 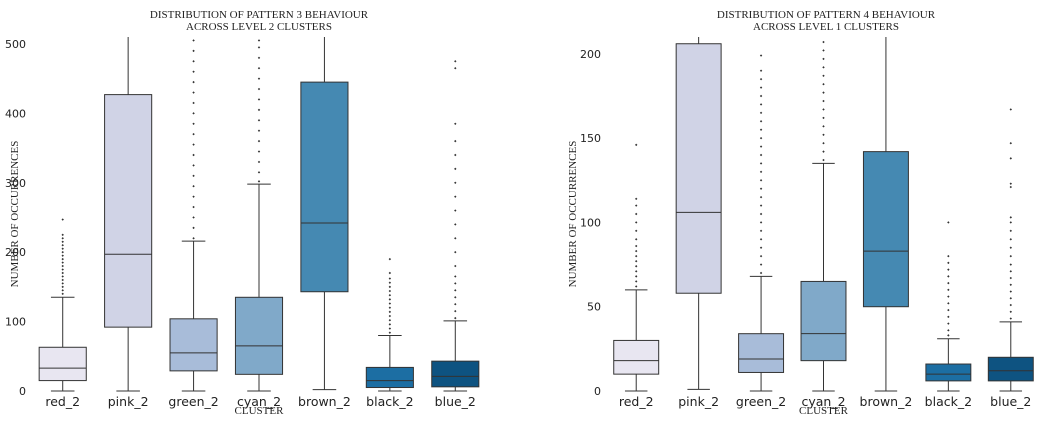 What do you see at coordinates (826, 15) in the screenshot?
I see `chart-title-line-1: DISTRIBUTION OF PATTERN 4 BEHAVIOUR` at bounding box center [826, 15].